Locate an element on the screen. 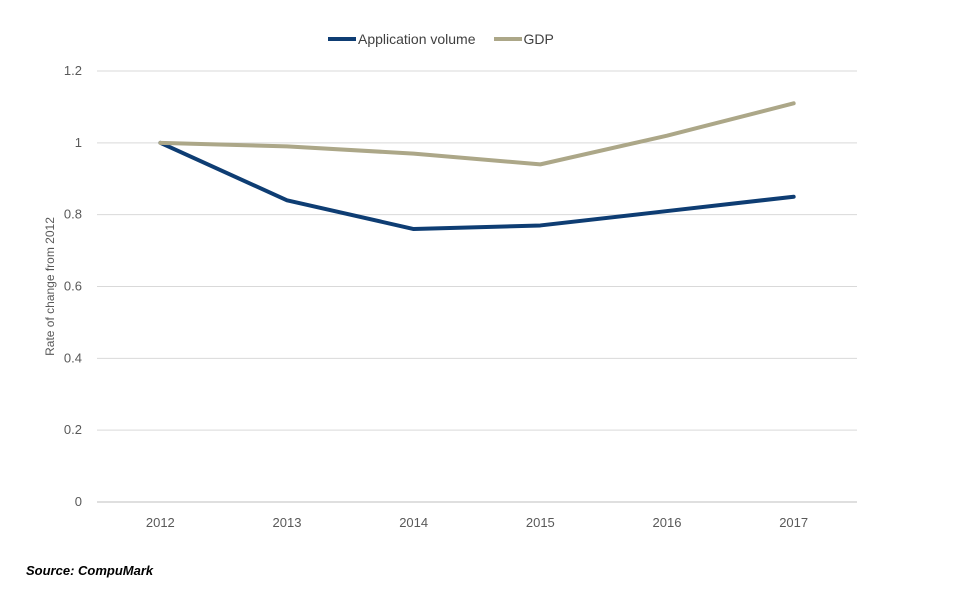 The image size is (957, 599). legend: Application volume GDP is located at coordinates (450, 39).